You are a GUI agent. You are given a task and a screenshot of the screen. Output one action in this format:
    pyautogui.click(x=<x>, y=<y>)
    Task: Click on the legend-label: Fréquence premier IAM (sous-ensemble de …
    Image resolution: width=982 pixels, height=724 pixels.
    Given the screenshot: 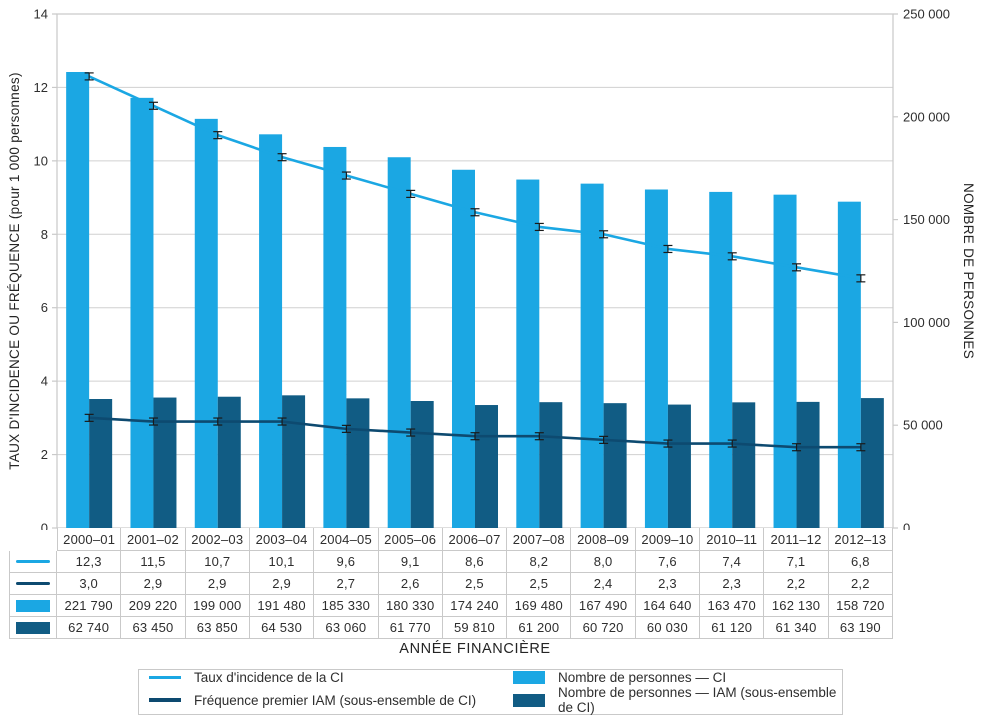 What is the action you would take?
    pyautogui.click(x=335, y=700)
    